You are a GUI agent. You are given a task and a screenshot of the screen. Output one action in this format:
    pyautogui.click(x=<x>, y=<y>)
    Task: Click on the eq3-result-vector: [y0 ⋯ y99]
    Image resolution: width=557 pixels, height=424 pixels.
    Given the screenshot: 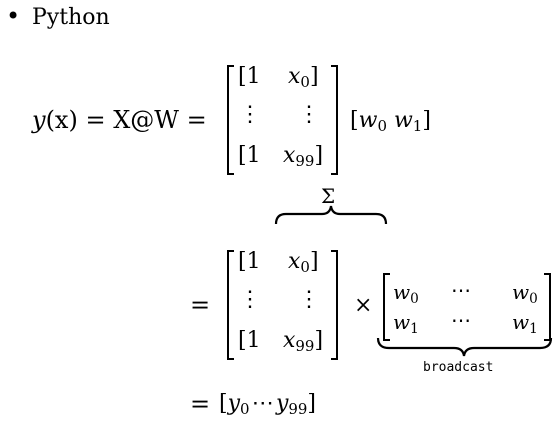 What is the action you would take?
    pyautogui.click(x=268, y=405)
    